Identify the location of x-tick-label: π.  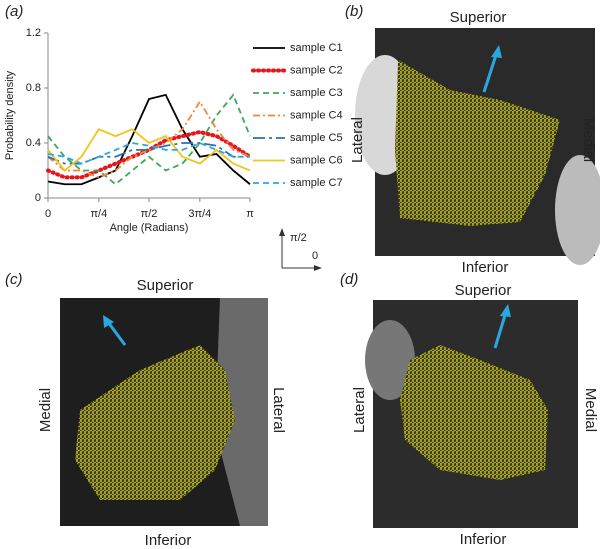
(250, 214).